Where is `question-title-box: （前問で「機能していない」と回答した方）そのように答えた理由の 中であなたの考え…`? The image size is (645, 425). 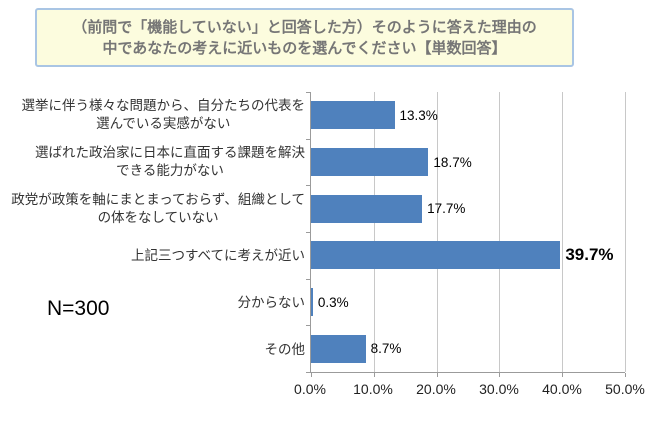
question-title-box: （前問で「機能していない」と回答した方）そのように答えた理由の 中であなたの考え… is located at coordinates (304, 37).